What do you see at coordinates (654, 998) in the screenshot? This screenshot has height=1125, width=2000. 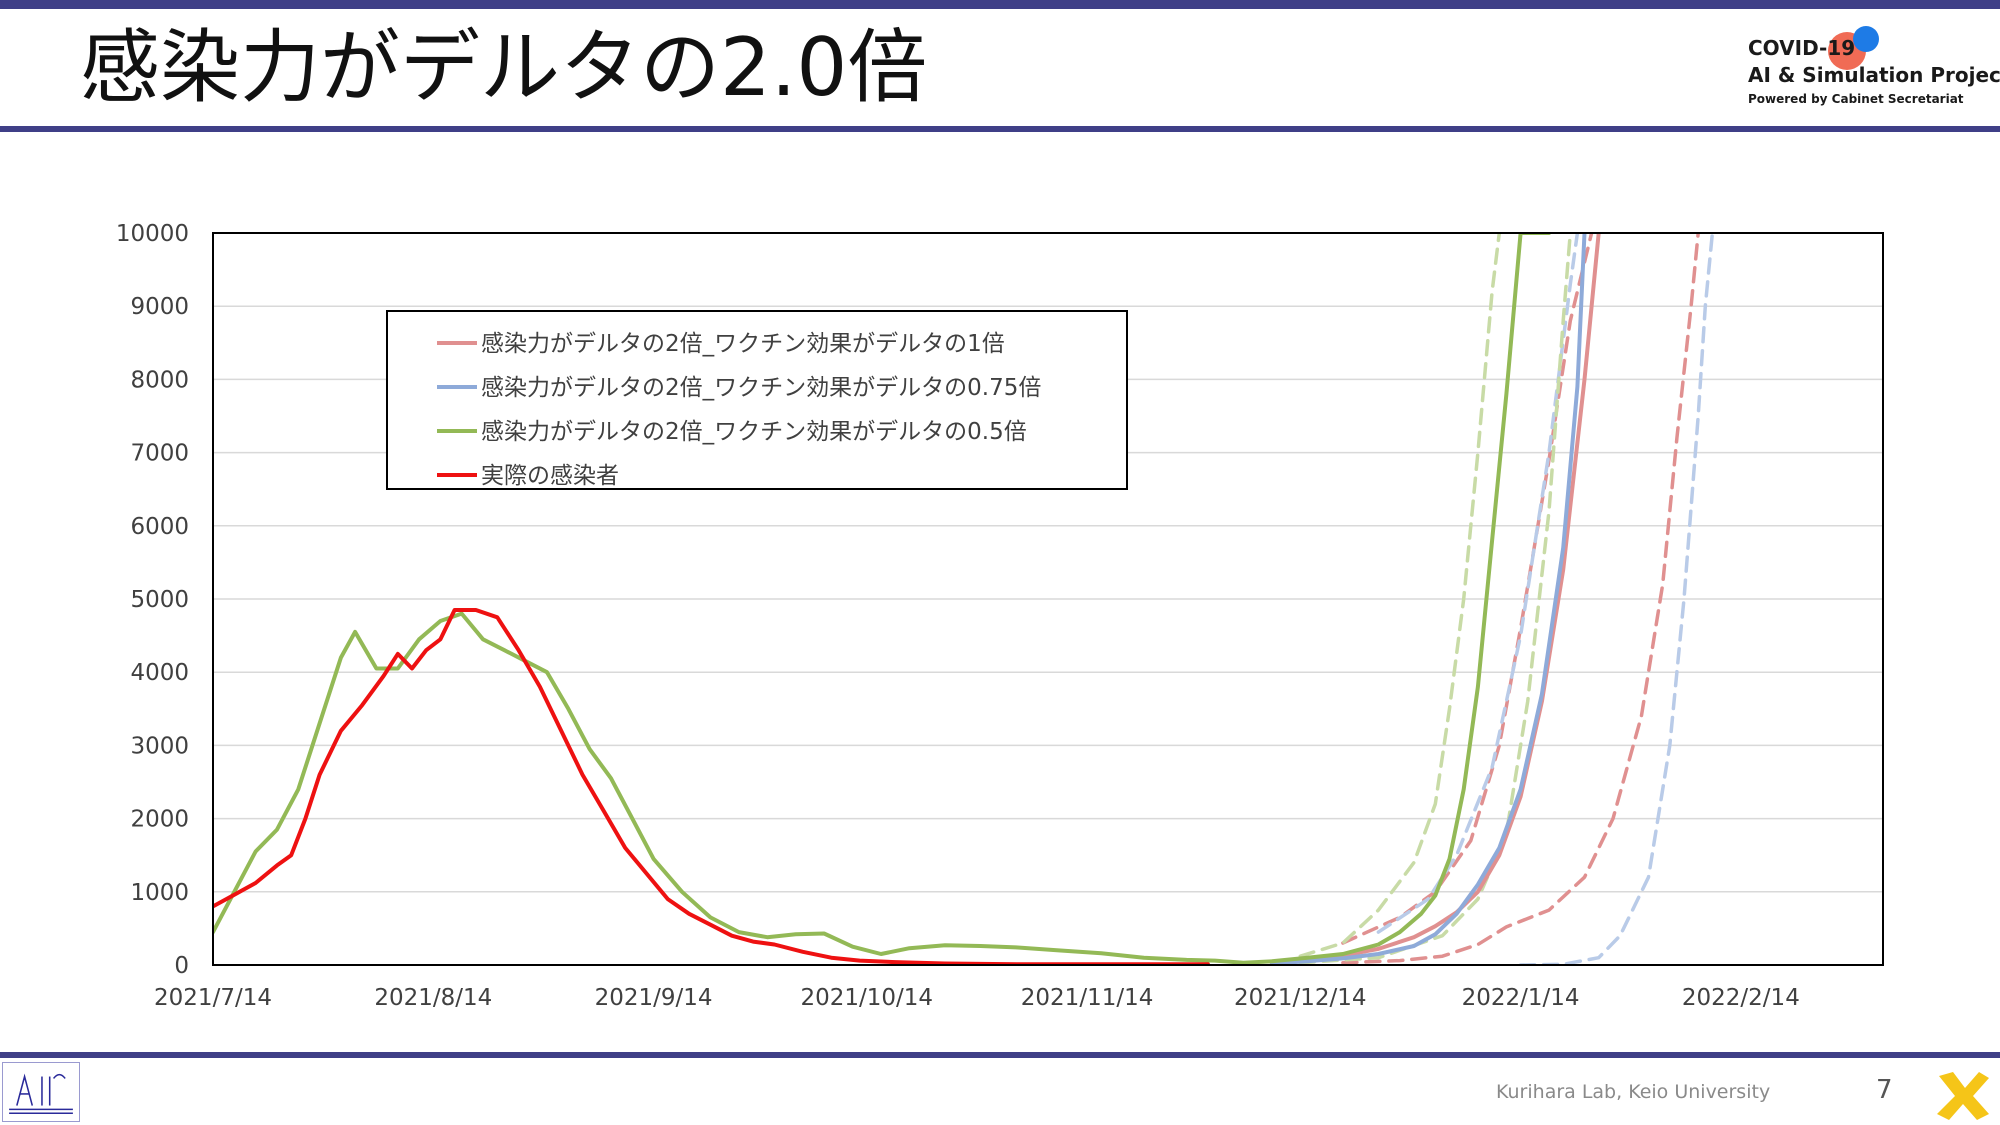 I see `x-tick-label: 2021/9/14` at bounding box center [654, 998].